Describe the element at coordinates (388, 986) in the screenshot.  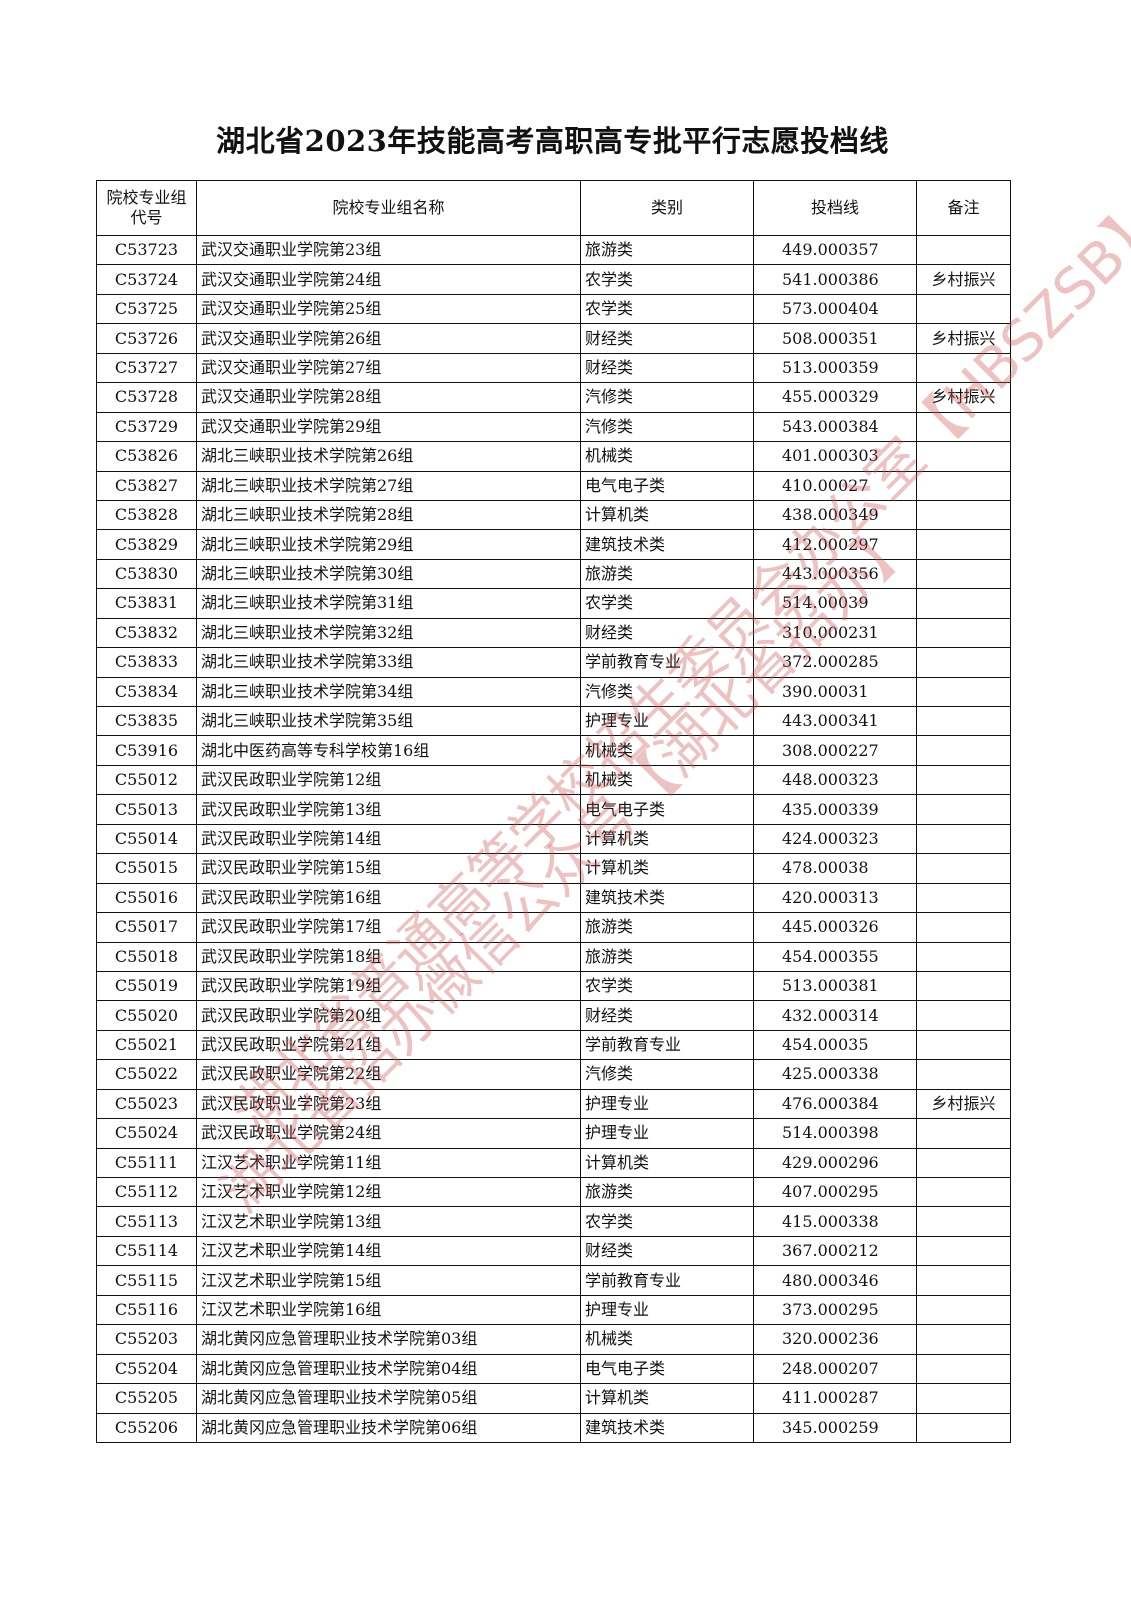
I see `cell-name: 武汉民政职业学院第19组` at that location.